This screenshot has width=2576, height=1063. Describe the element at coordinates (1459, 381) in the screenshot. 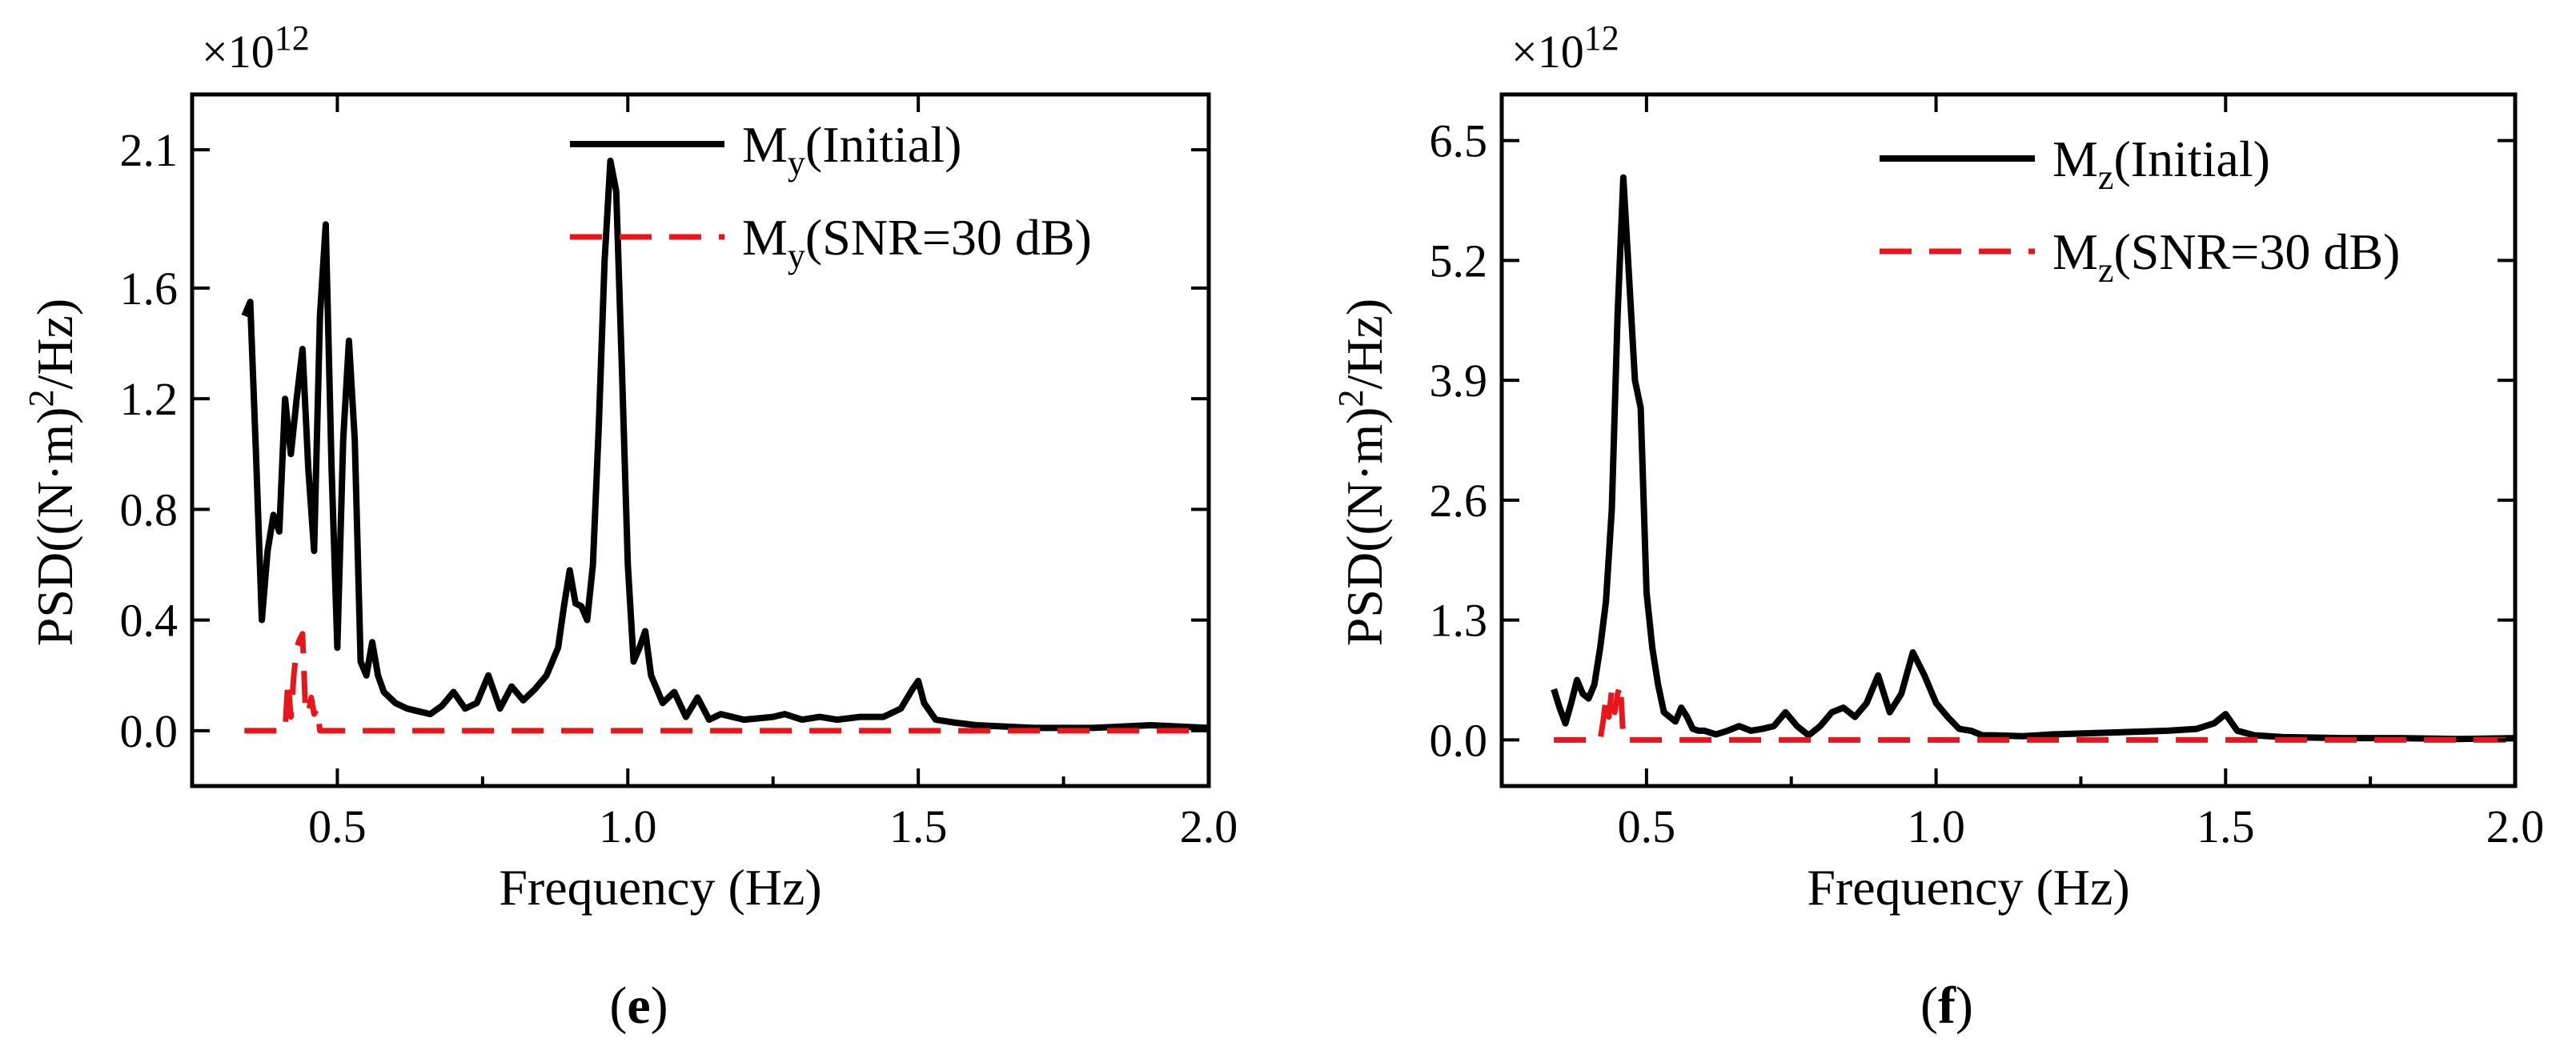

I see `y-tick-label: 3.9` at that location.